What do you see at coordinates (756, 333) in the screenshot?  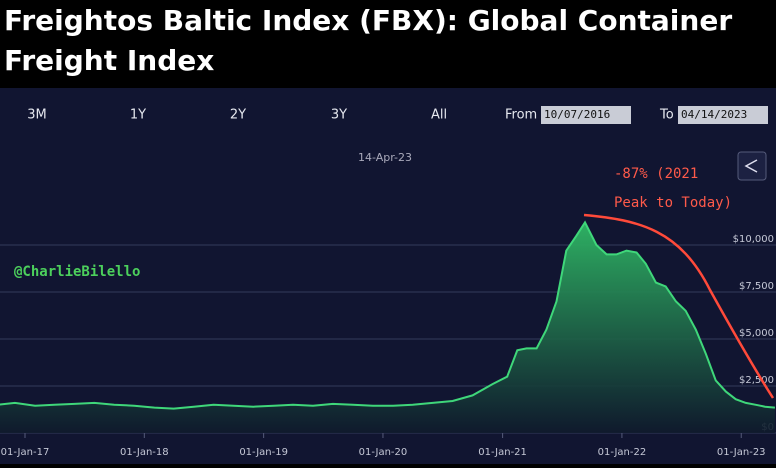 I see `y-tick-label: $5,000` at bounding box center [756, 333].